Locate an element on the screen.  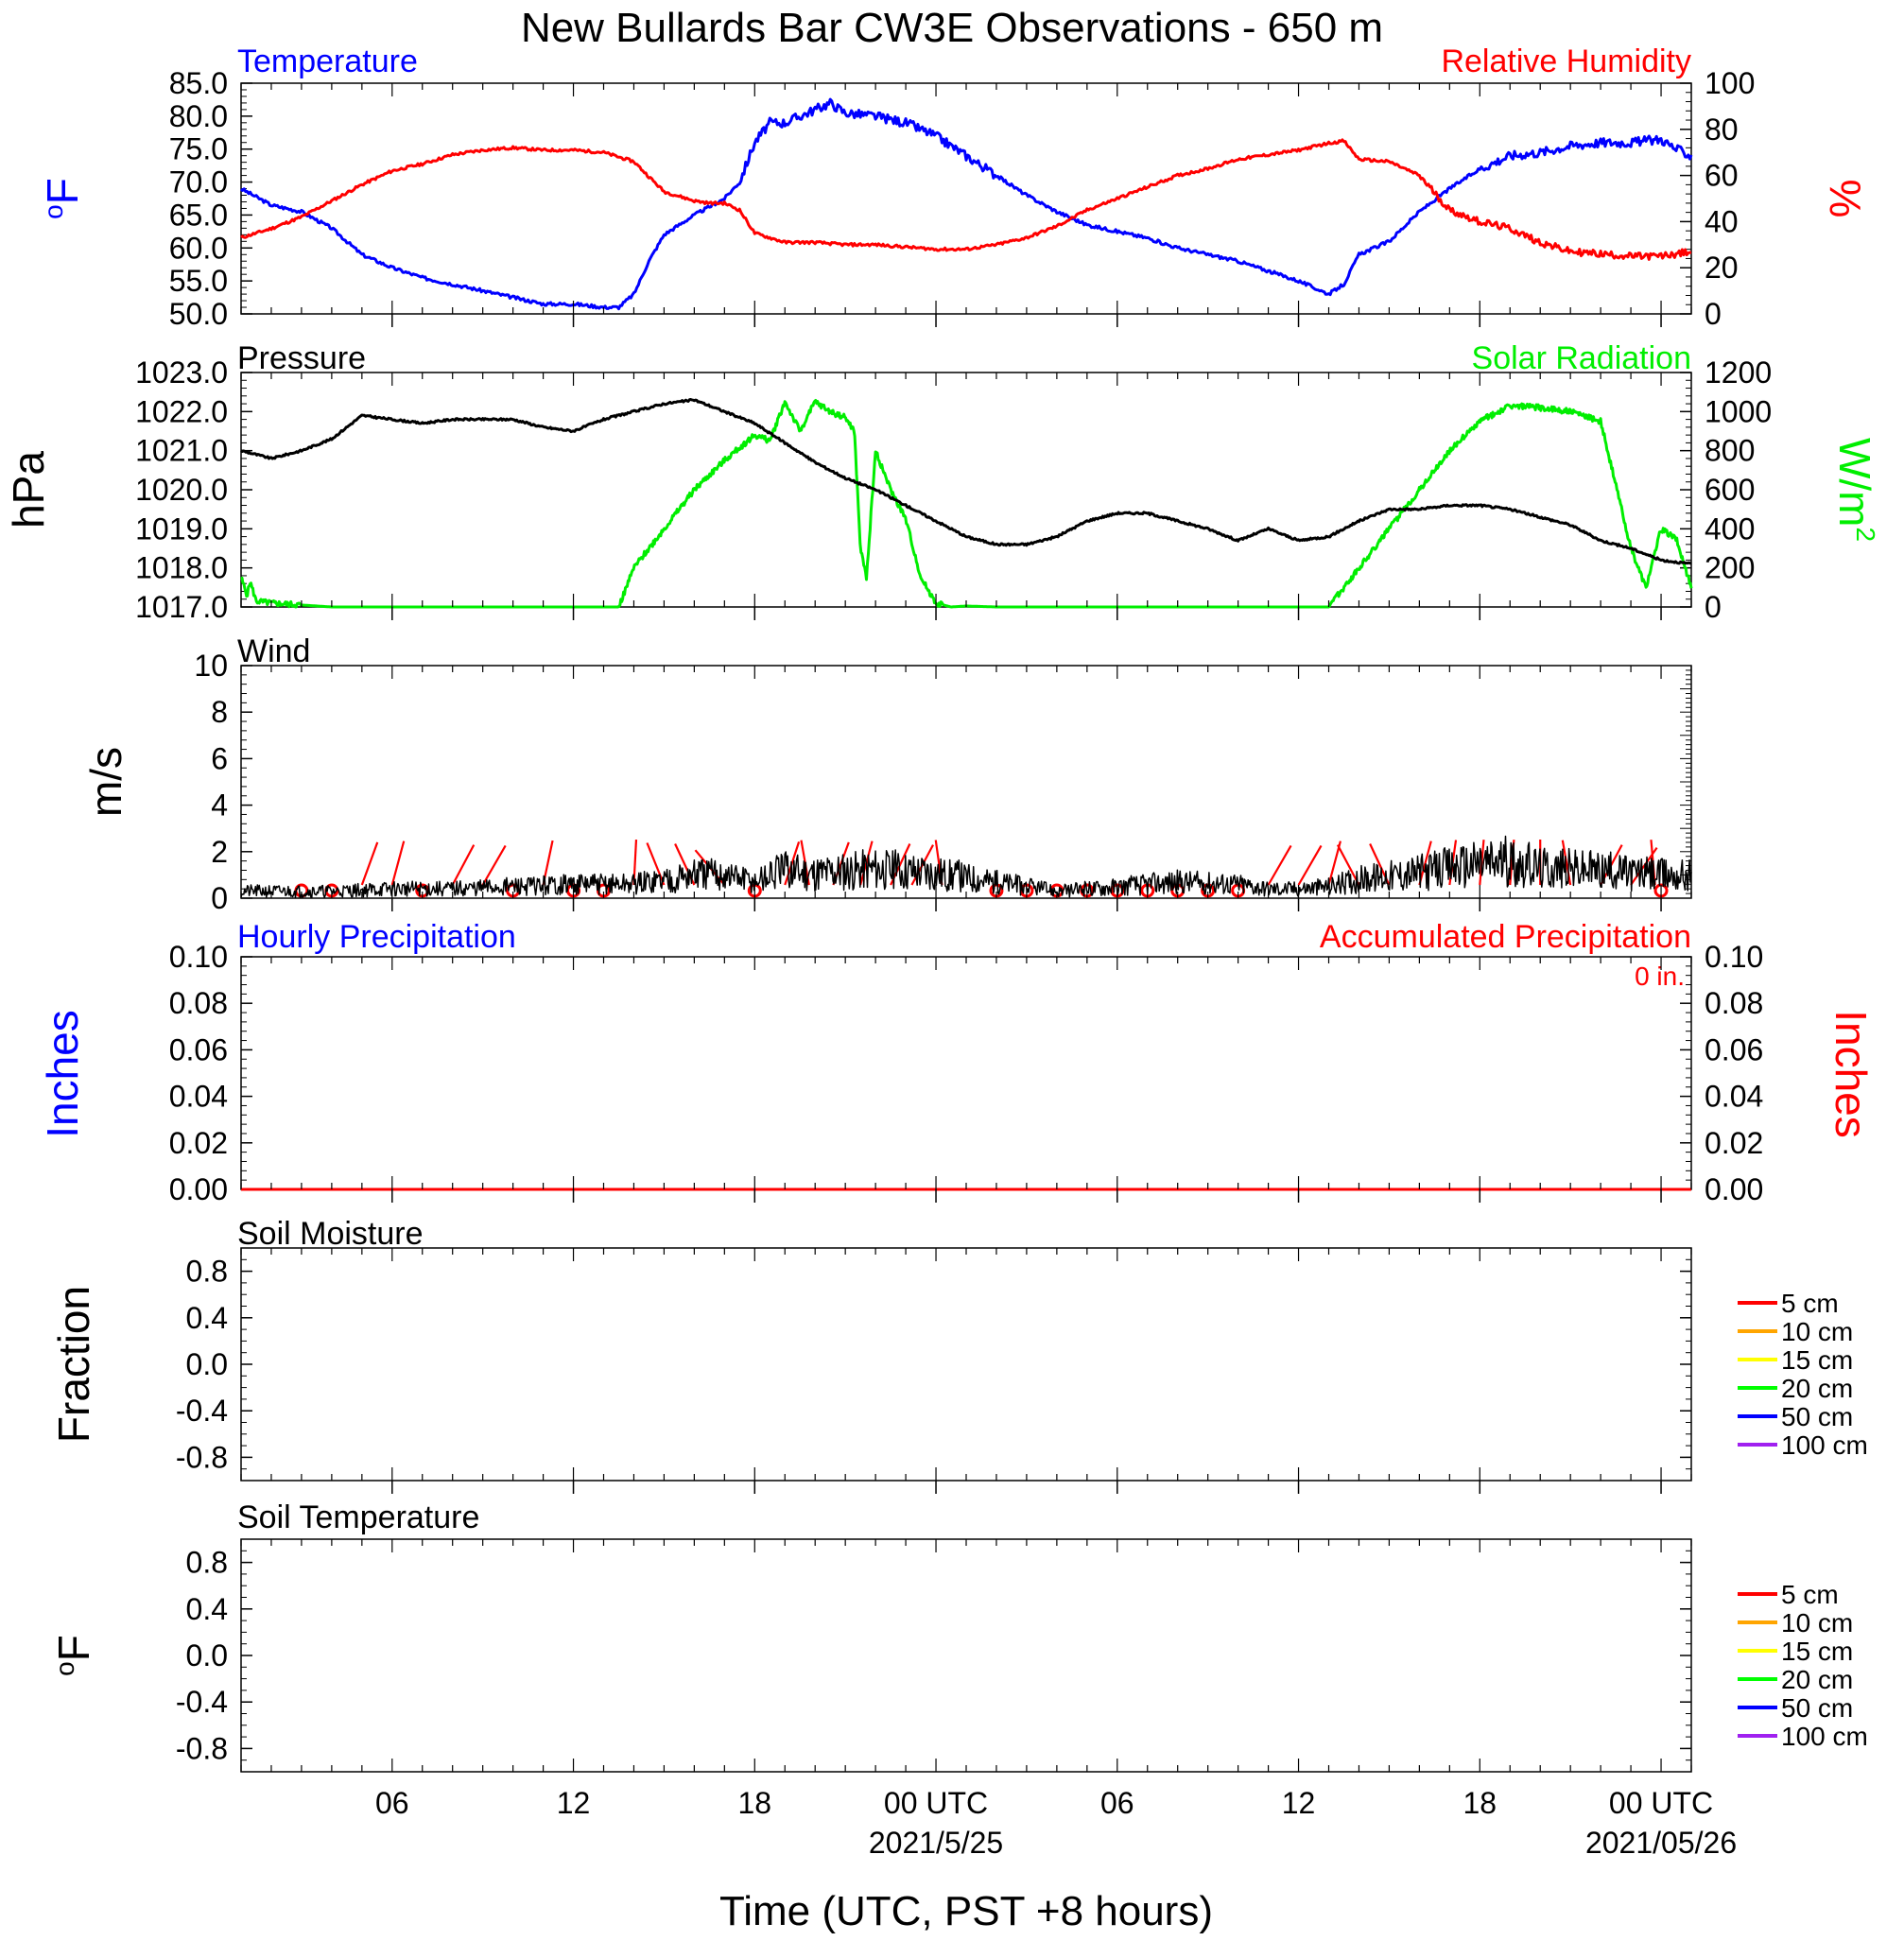
legend-label: 15 cm is located at coordinates (1817, 1360).